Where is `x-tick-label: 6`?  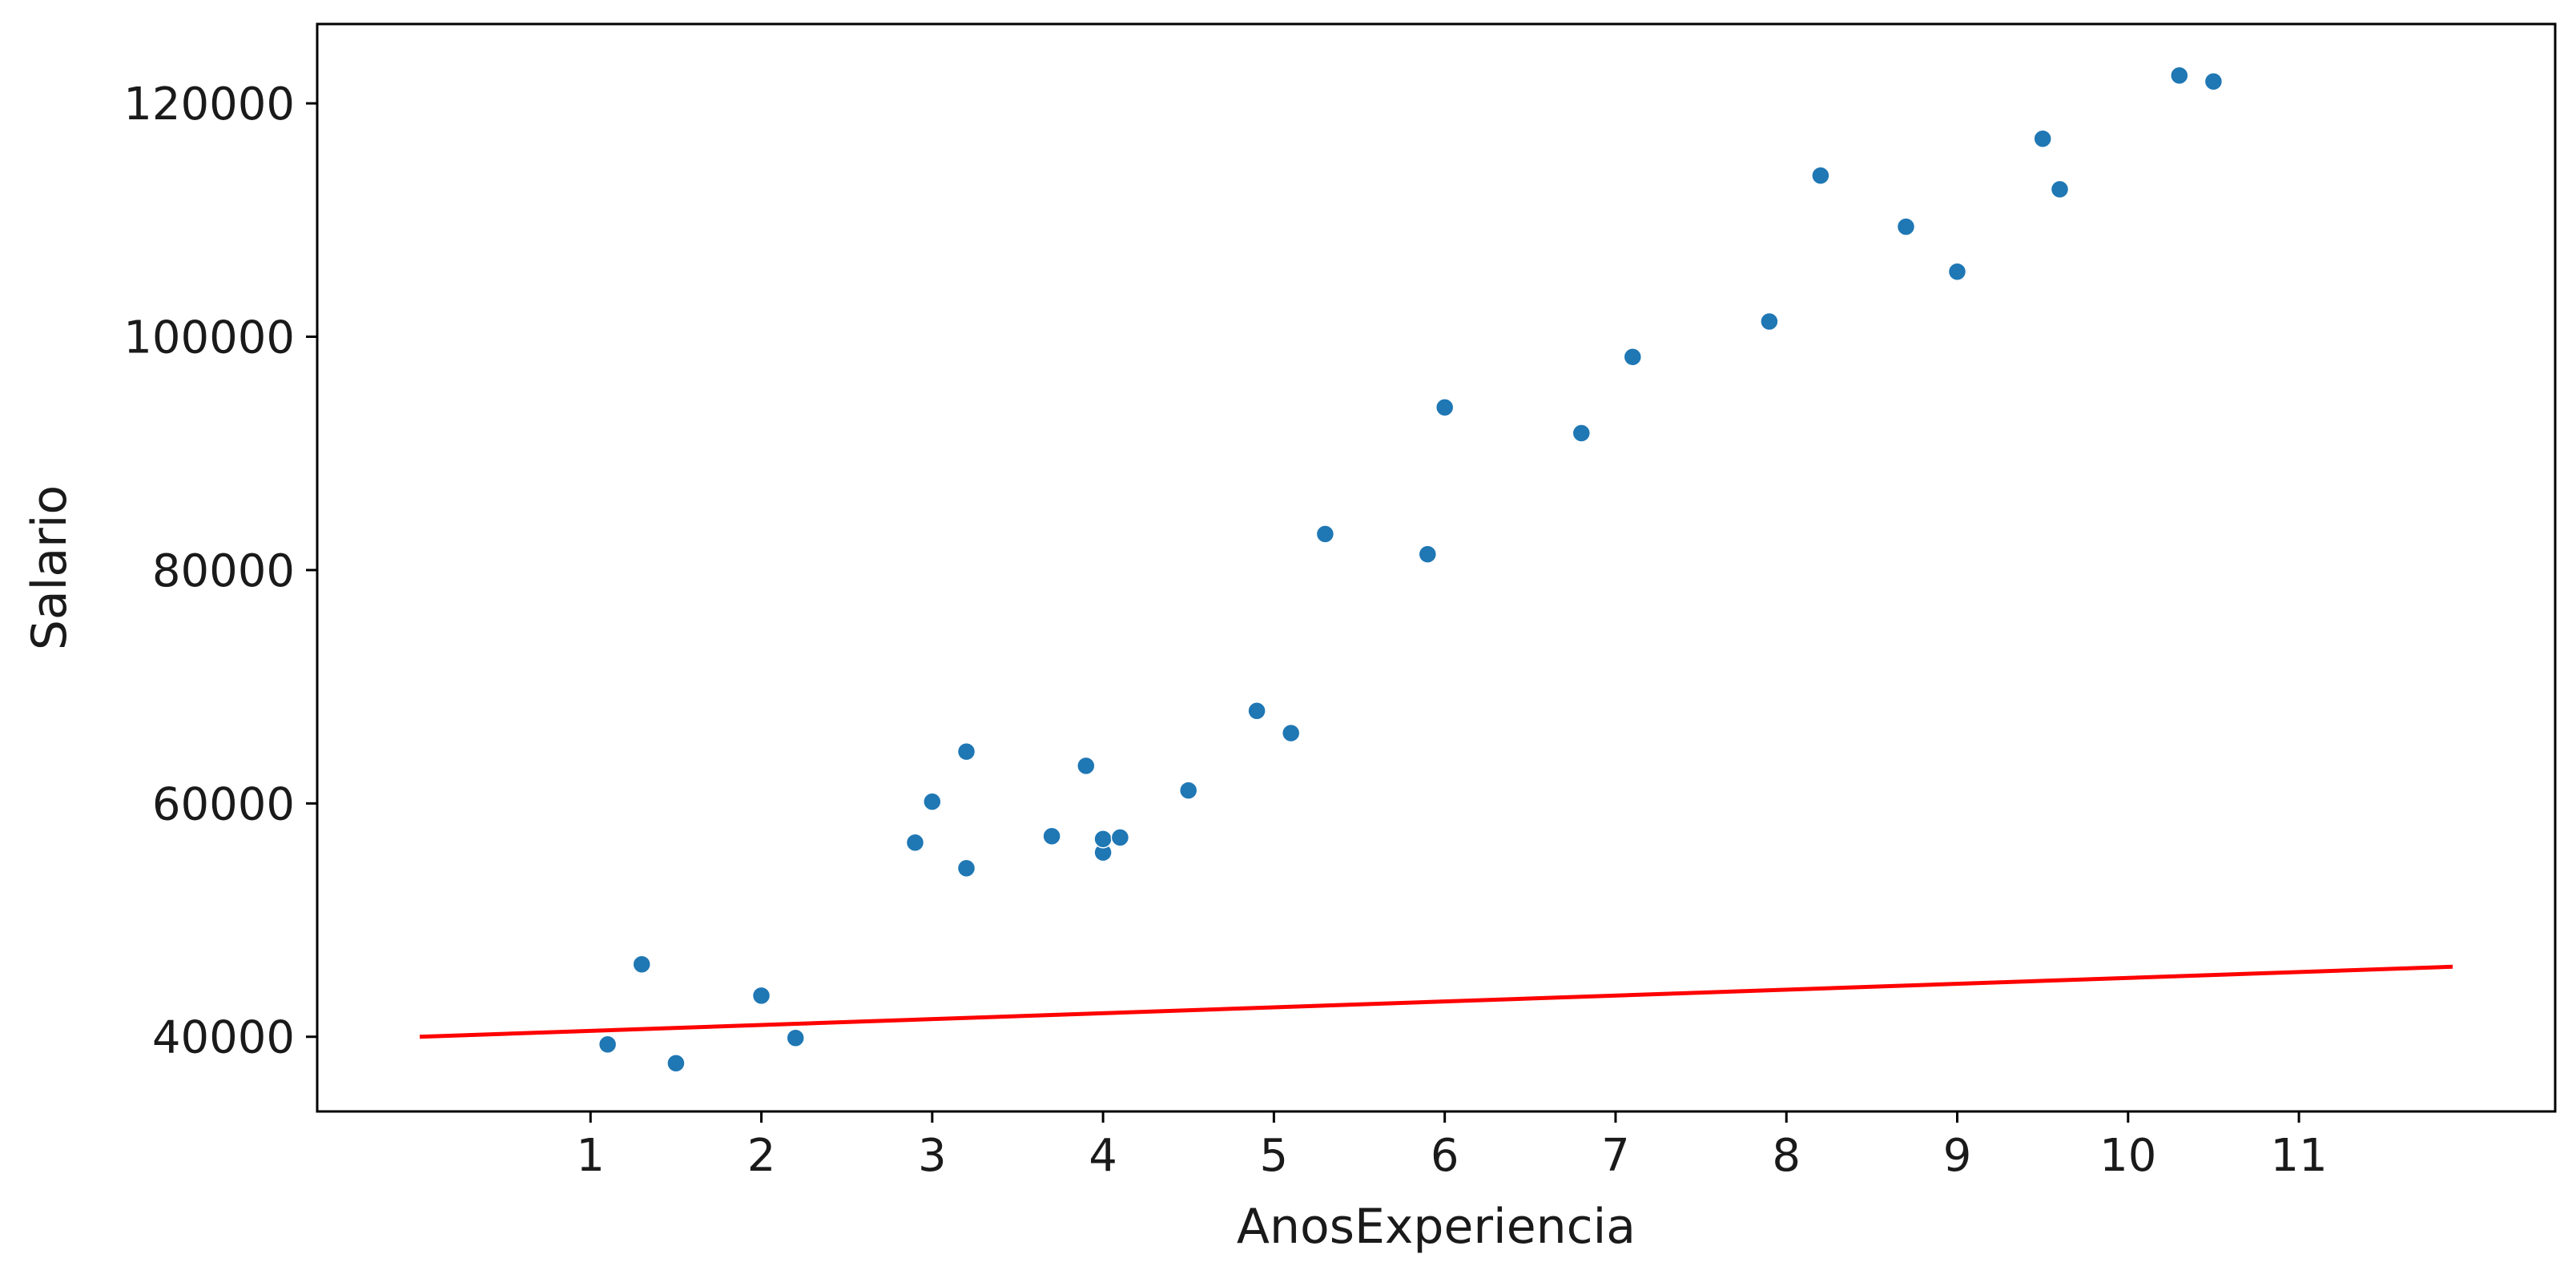
x-tick-label: 6 is located at coordinates (1445, 1156).